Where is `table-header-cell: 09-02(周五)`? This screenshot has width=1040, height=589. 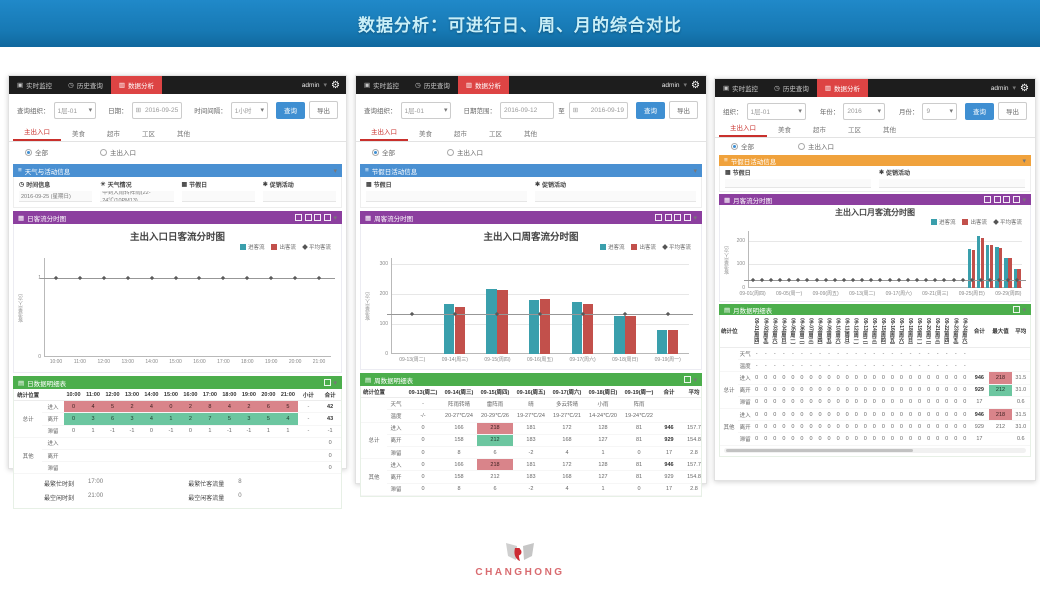
table-header-cell: 09-02(周五) is located at coordinates (766, 331).